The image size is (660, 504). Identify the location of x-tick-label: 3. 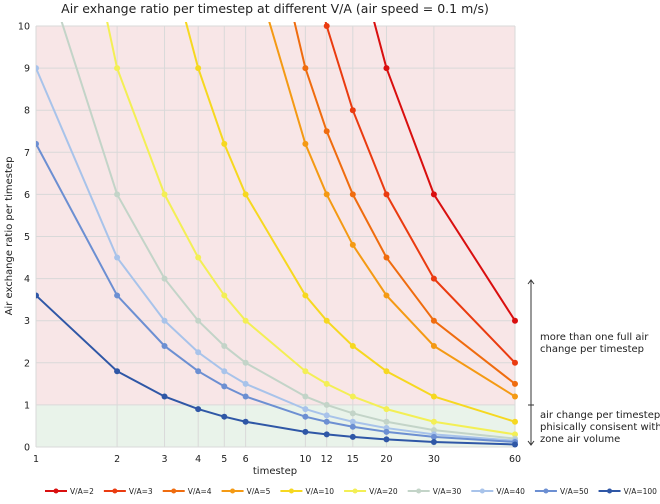
(165, 459).